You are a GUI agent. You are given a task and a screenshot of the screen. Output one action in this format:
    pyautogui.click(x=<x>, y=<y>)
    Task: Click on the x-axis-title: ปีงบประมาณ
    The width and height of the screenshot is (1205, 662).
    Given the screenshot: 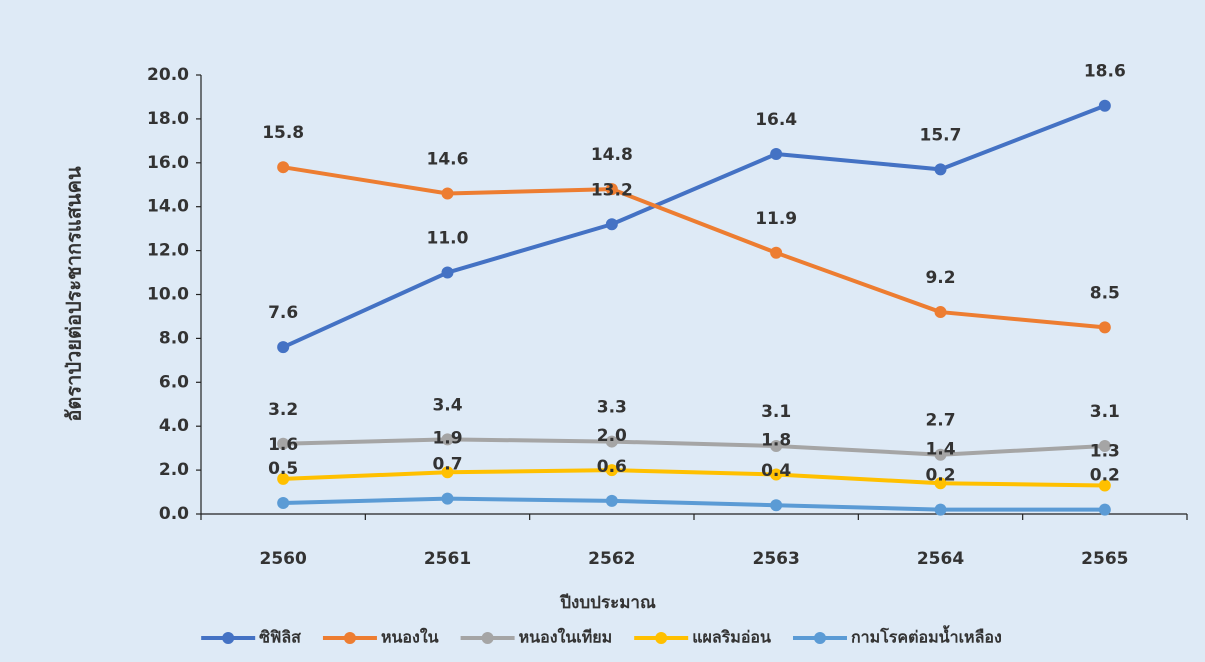 What is the action you would take?
    pyautogui.click(x=607, y=602)
    